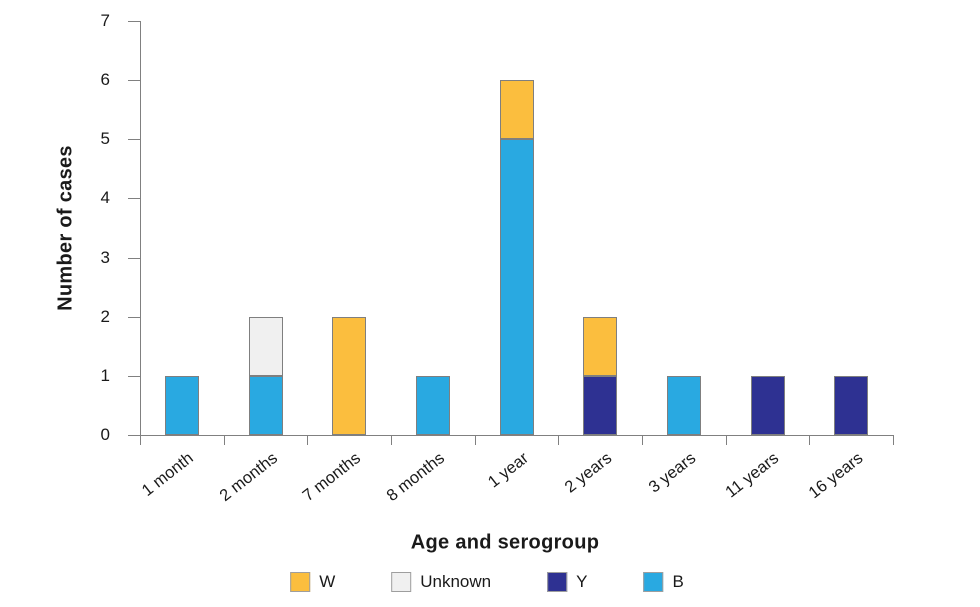 Image resolution: width=980 pixels, height=607 pixels. What do you see at coordinates (105, 139) in the screenshot?
I see `y-tick-label: 5` at bounding box center [105, 139].